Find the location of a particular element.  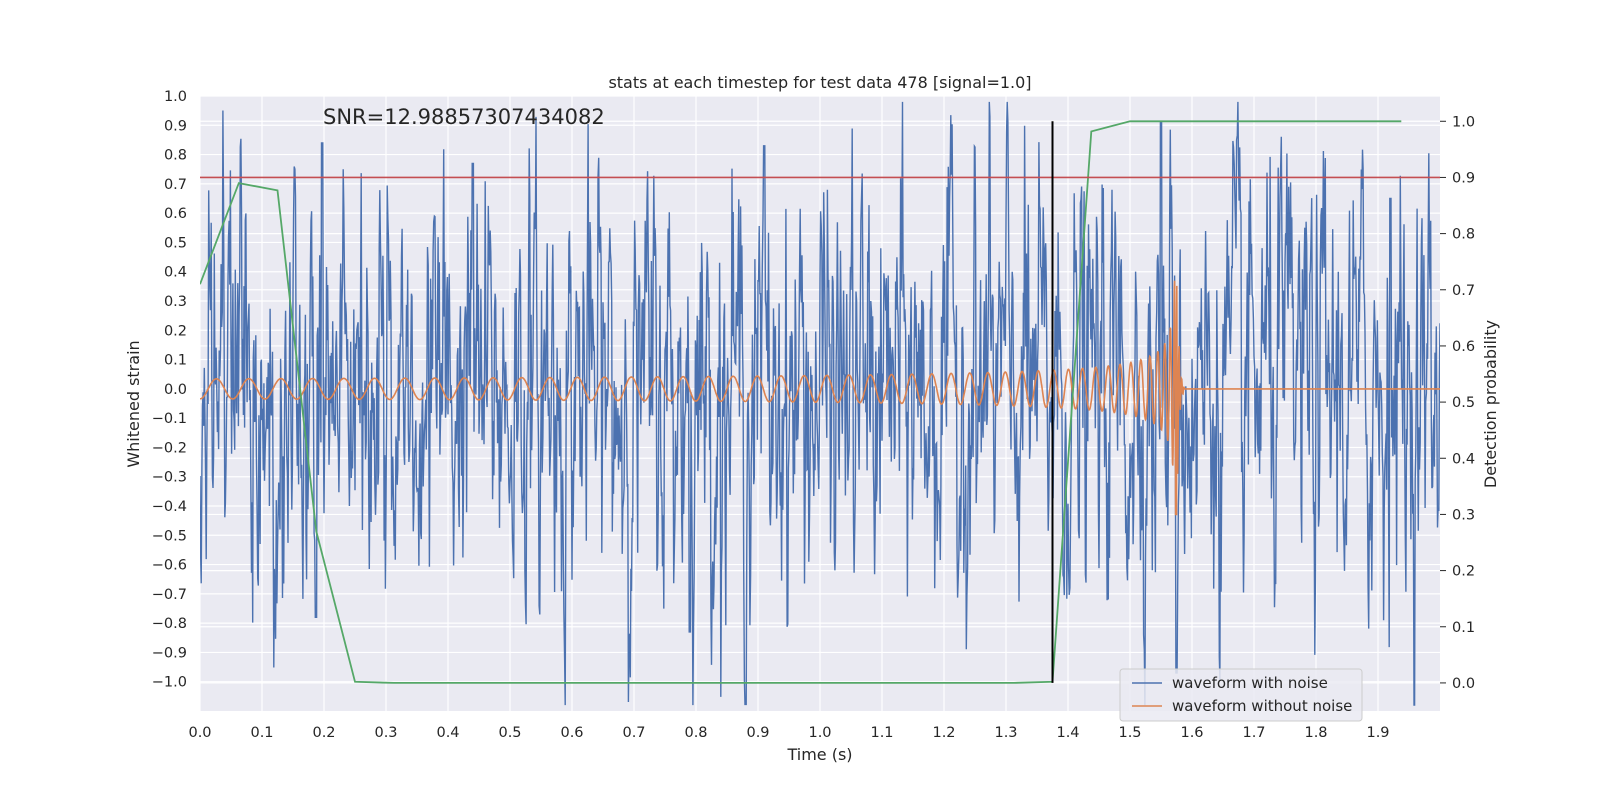

y-tick-label: −0.1 is located at coordinates (169, 419).